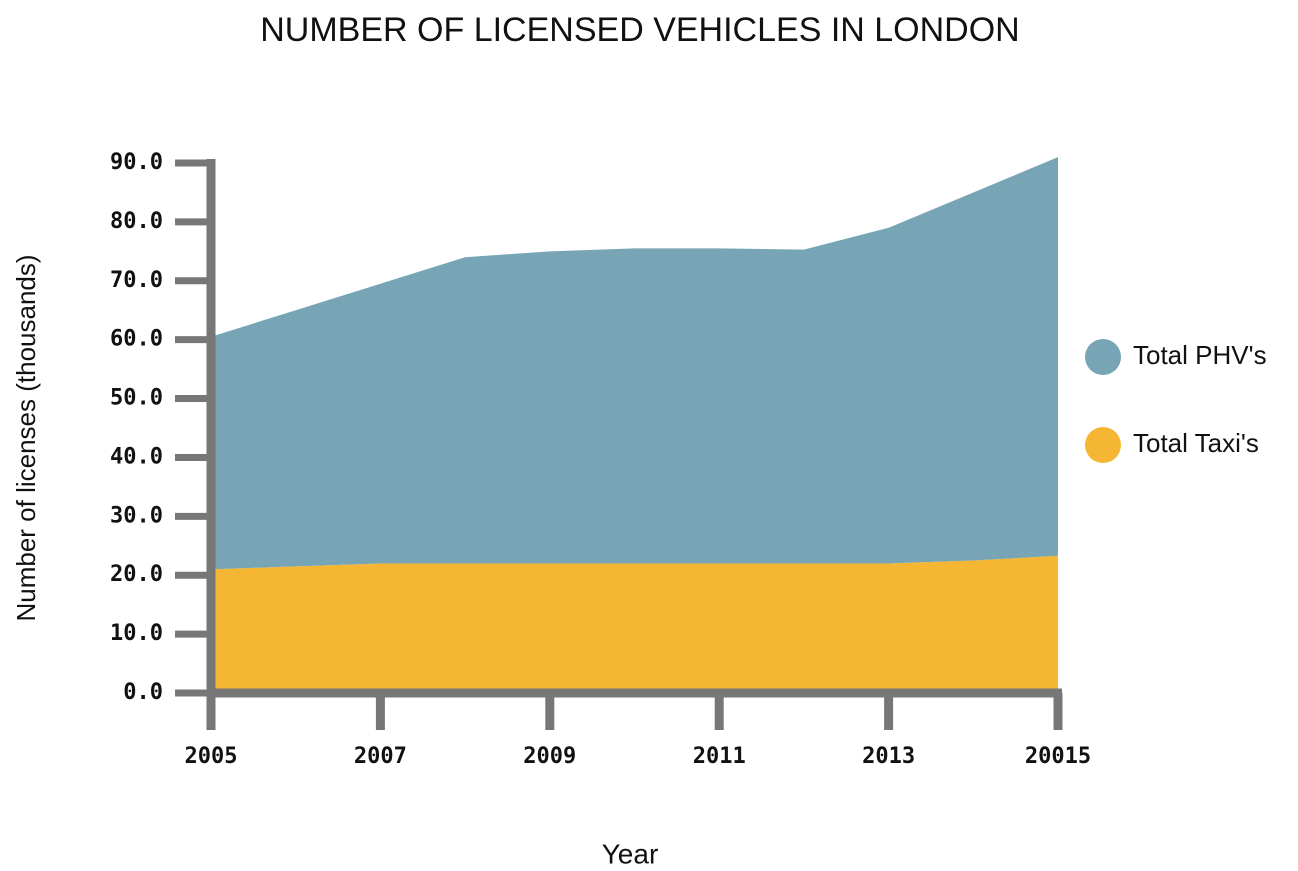 The image size is (1298, 871). What do you see at coordinates (136, 398) in the screenshot?
I see `y-tick-label: 50.0` at bounding box center [136, 398].